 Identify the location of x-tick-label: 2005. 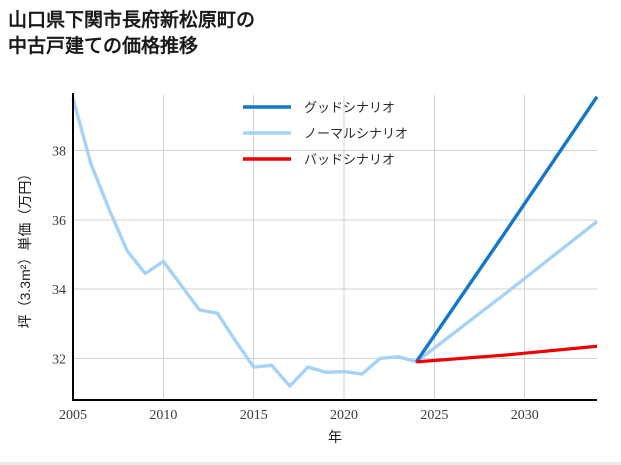
(73, 415).